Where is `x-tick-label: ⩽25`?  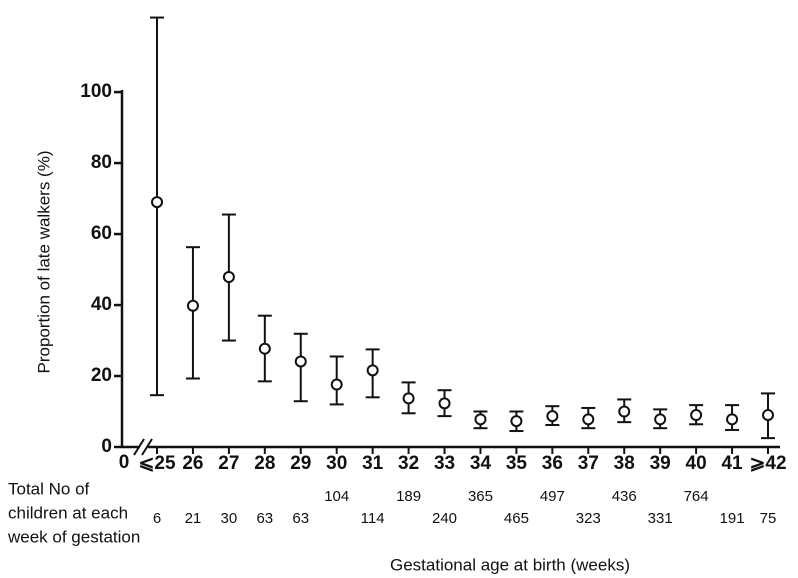 x-tick-label: ⩽25 is located at coordinates (156, 463).